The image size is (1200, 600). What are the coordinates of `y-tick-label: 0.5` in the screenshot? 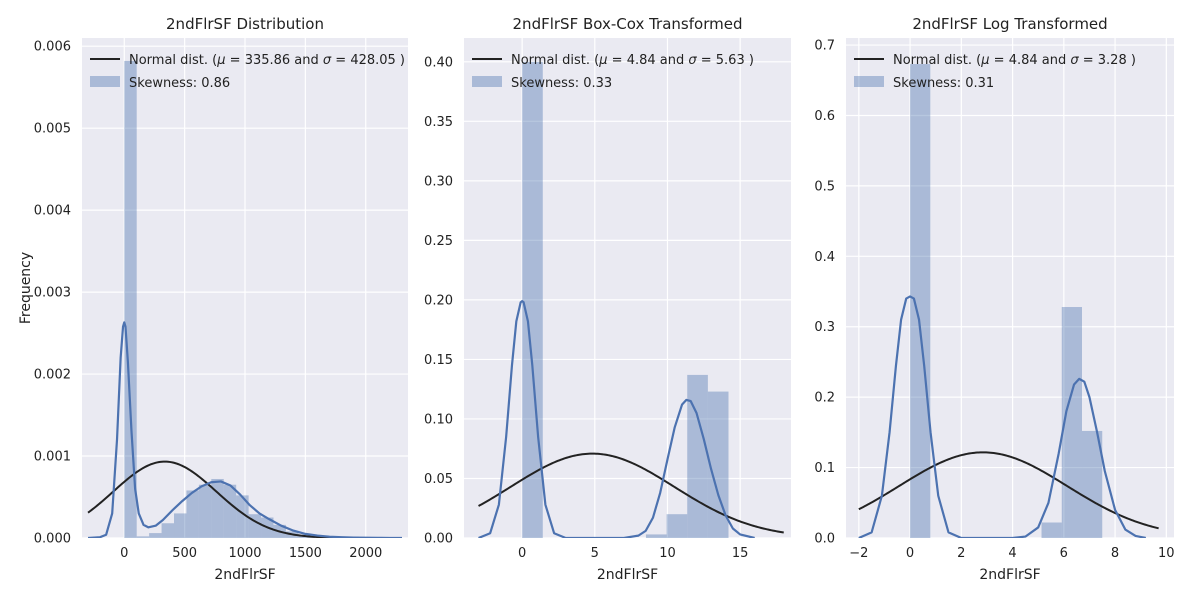 It's located at (824, 186).